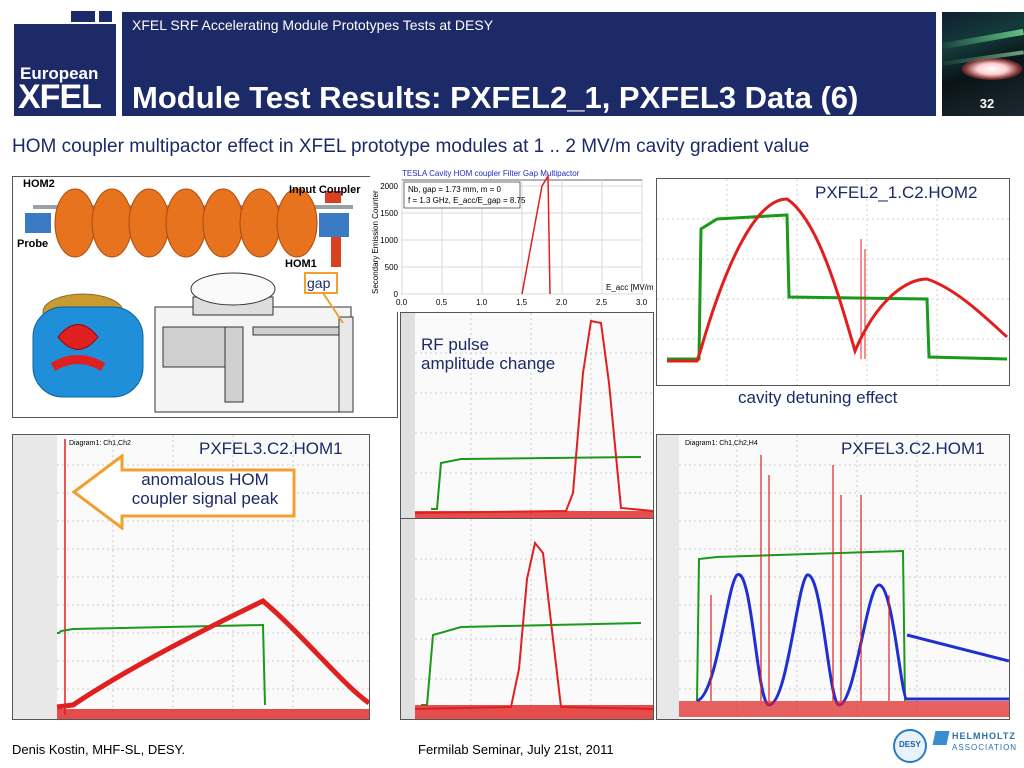 The height and width of the screenshot is (768, 1024). Describe the element at coordinates (32, 244) in the screenshot. I see `probe-label: Probe` at that location.